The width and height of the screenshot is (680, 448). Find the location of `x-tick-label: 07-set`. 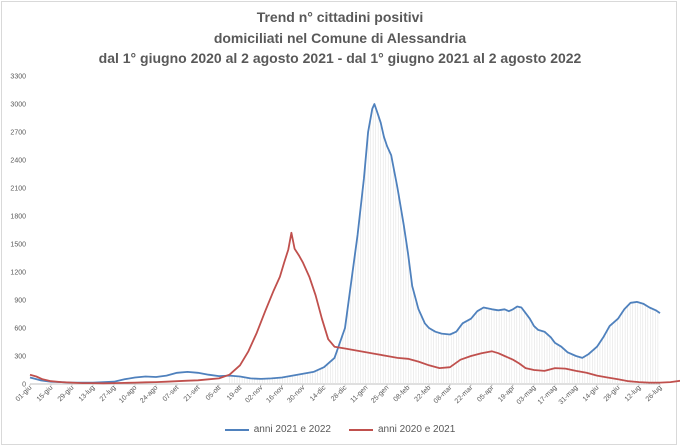

x-tick-label: 07-set is located at coordinates (171, 393).